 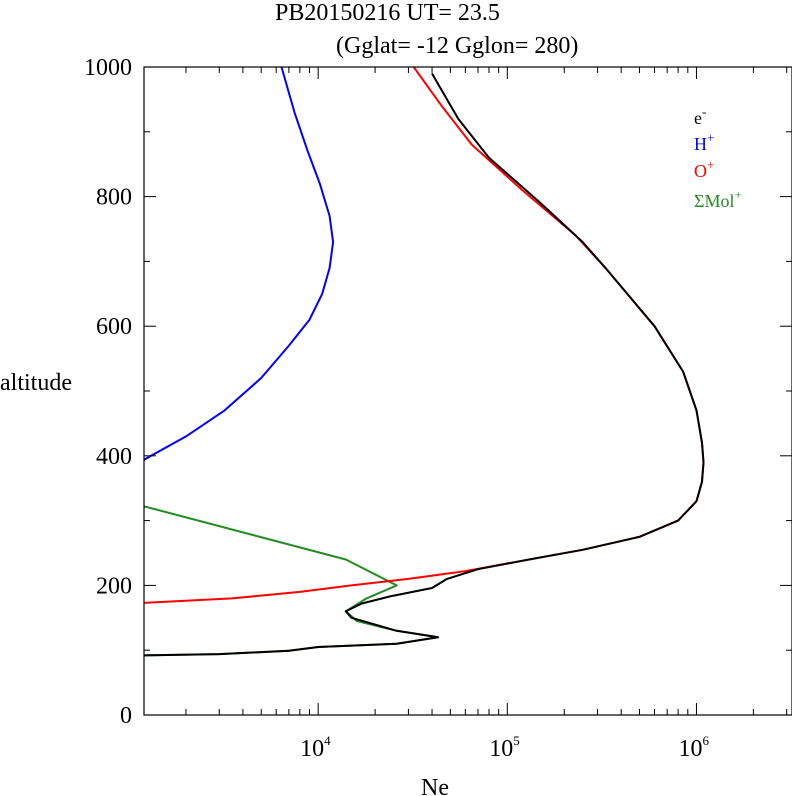 What do you see at coordinates (704, 169) in the screenshot?
I see `legend-entry-2: O+` at bounding box center [704, 169].